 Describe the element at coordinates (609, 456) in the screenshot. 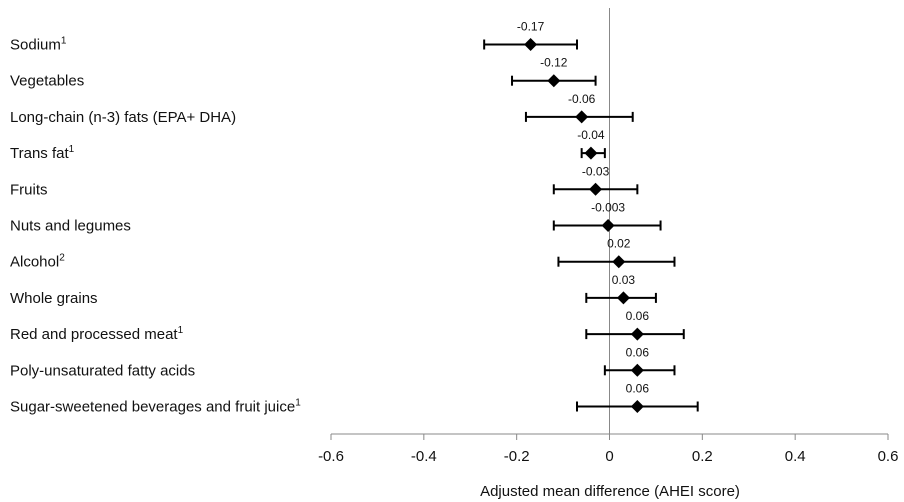

I see `x-tick-label: 0` at that location.